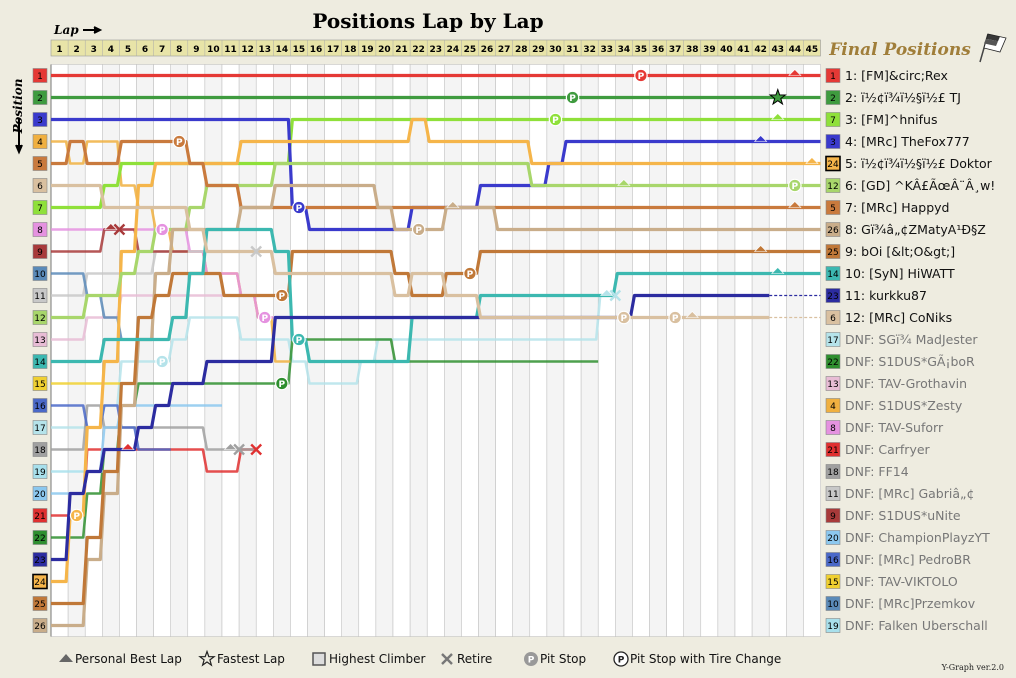 The width and height of the screenshot is (1016, 678). Describe the element at coordinates (563, 659) in the screenshot. I see `key-label: Pit Stop` at that location.